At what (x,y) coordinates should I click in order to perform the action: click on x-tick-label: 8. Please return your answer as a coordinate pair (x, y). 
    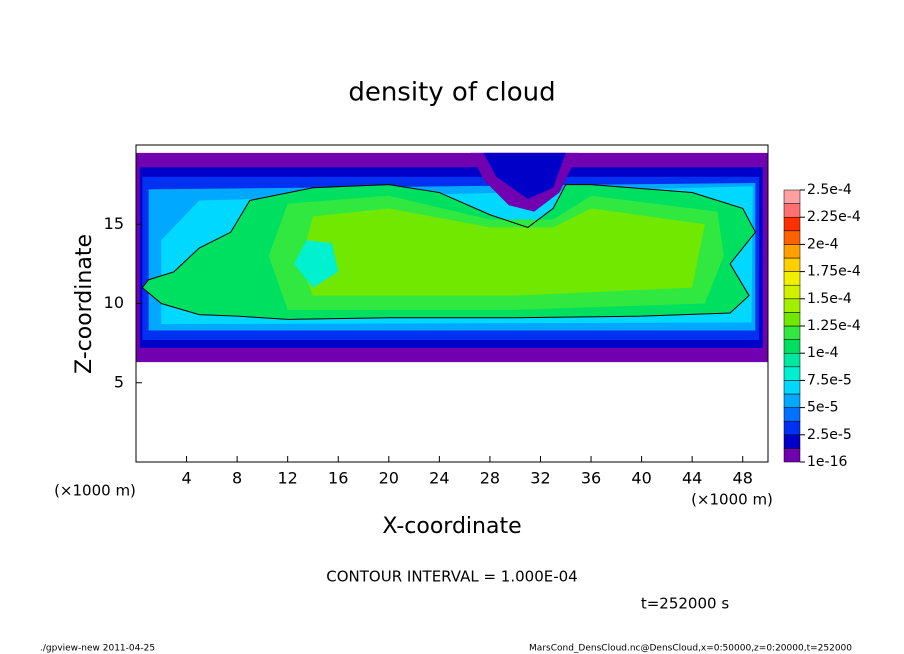
    Looking at the image, I should click on (237, 478).